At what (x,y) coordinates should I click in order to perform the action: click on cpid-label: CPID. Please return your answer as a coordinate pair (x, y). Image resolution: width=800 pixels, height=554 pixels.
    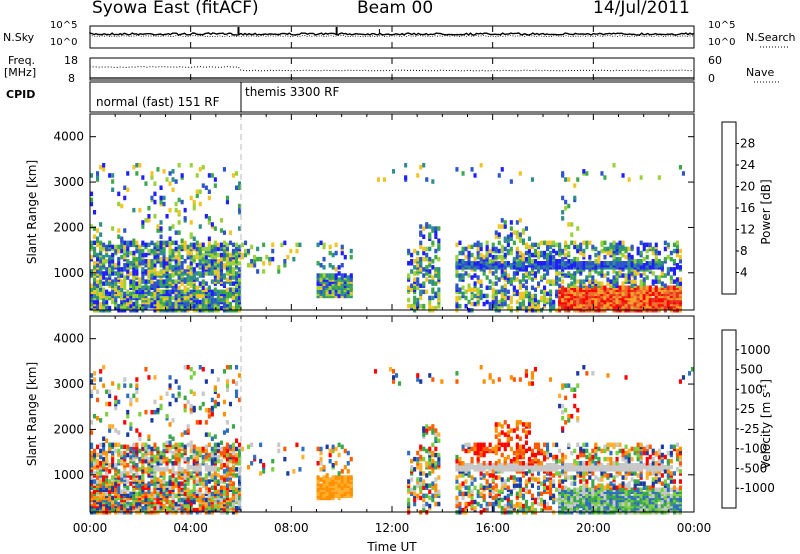
    Looking at the image, I should click on (21, 94).